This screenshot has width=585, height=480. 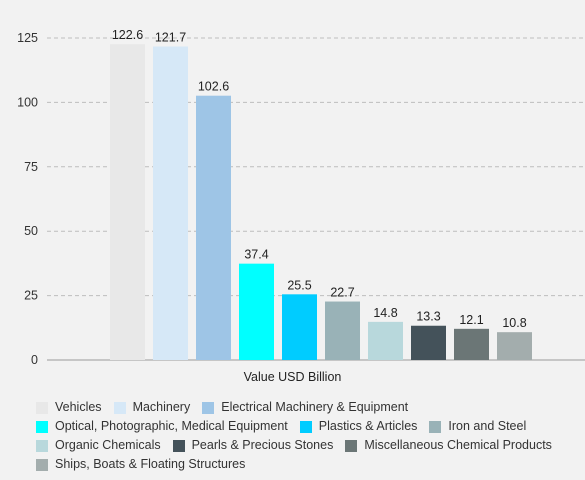 I want to click on legend-label: Pearls & Precious Stones, so click(x=262, y=445).